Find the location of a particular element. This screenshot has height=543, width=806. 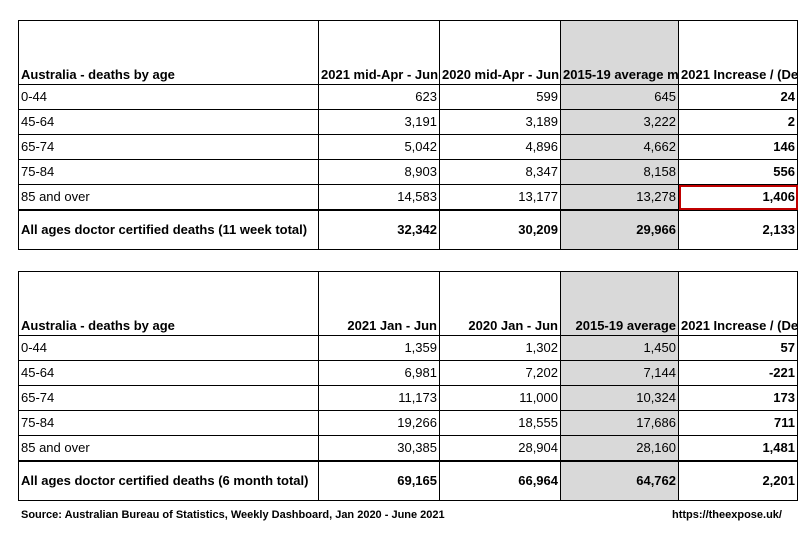

value-2020-cell: 599 is located at coordinates (500, 97).